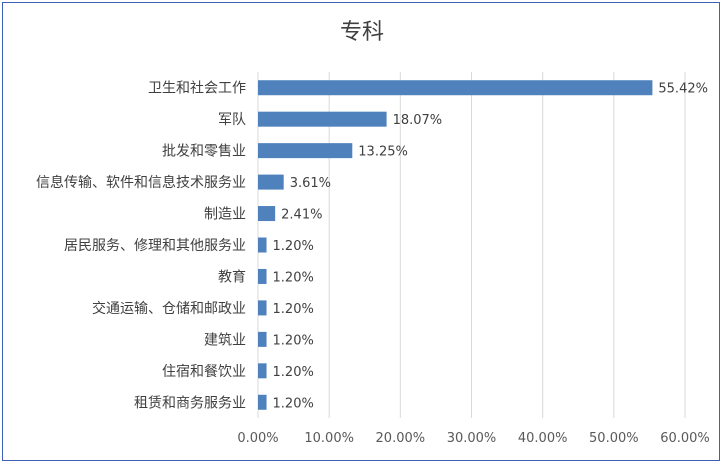  What do you see at coordinates (683, 89) in the screenshot?
I see `data-label: 55.42%` at bounding box center [683, 89].